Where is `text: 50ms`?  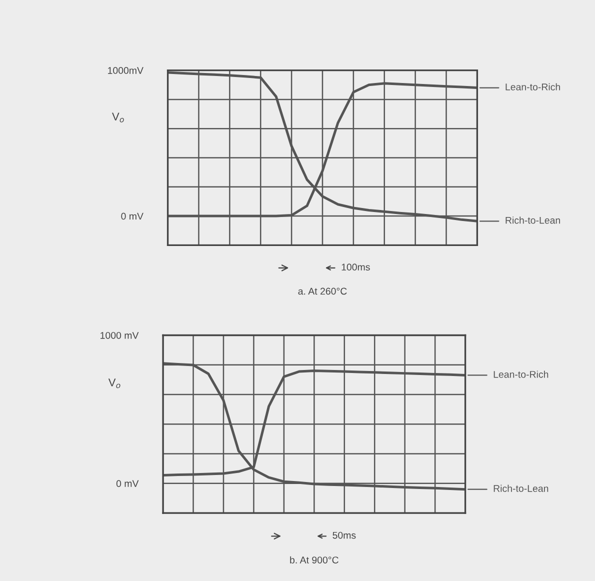
text: 50ms is located at coordinates (344, 535).